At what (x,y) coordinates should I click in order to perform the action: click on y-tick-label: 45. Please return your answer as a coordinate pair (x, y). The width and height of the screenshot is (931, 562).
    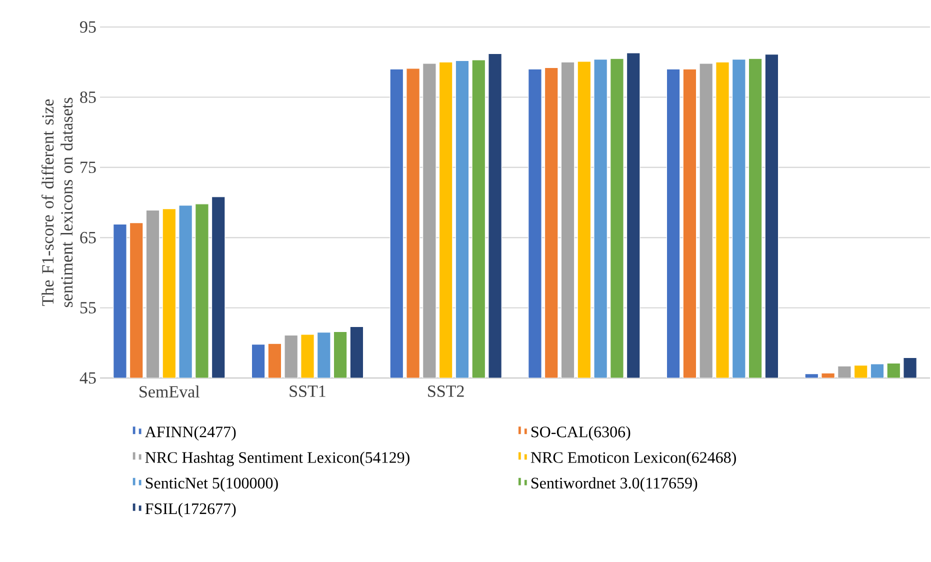
    Looking at the image, I should click on (88, 378).